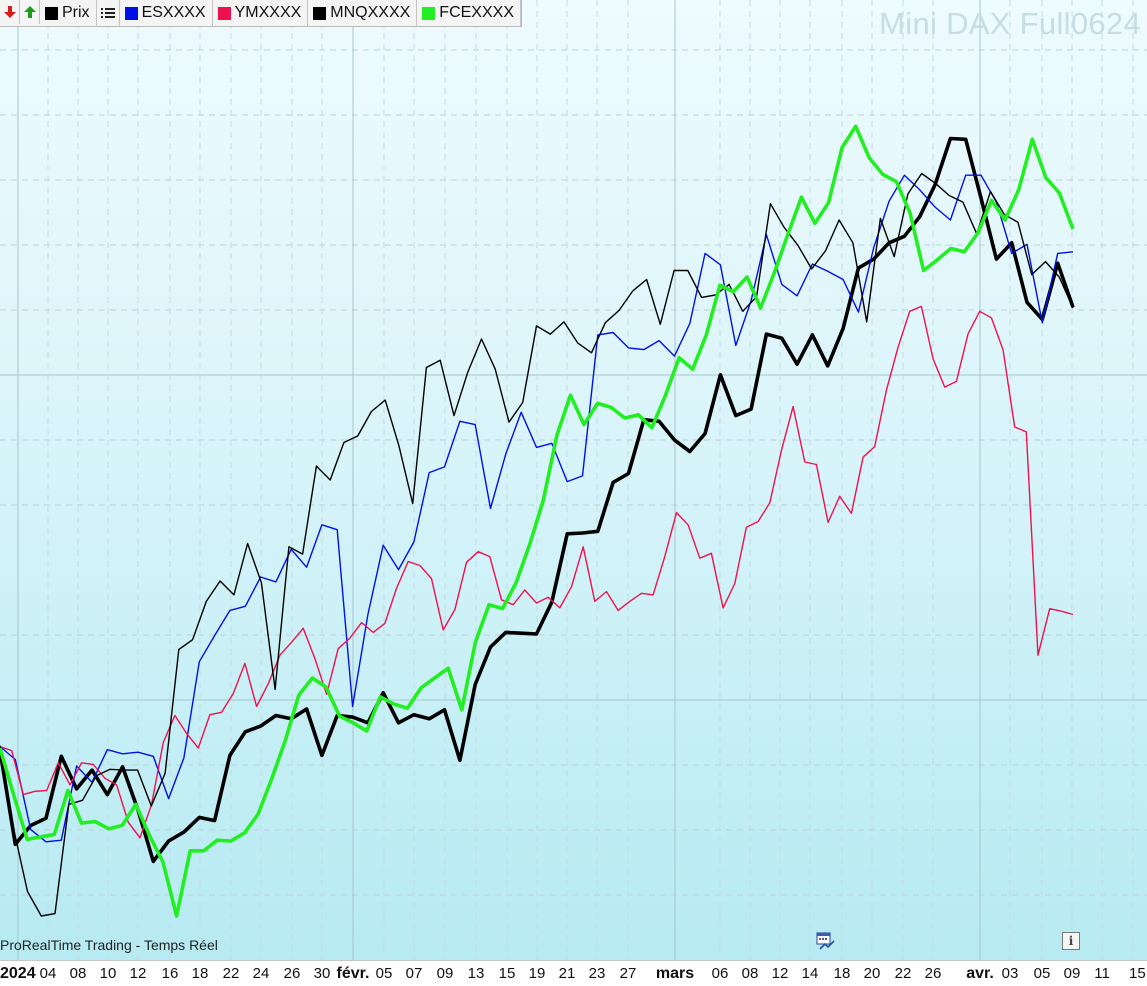  What do you see at coordinates (1010, 973) in the screenshot?
I see `x-tick-label: 03` at bounding box center [1010, 973].